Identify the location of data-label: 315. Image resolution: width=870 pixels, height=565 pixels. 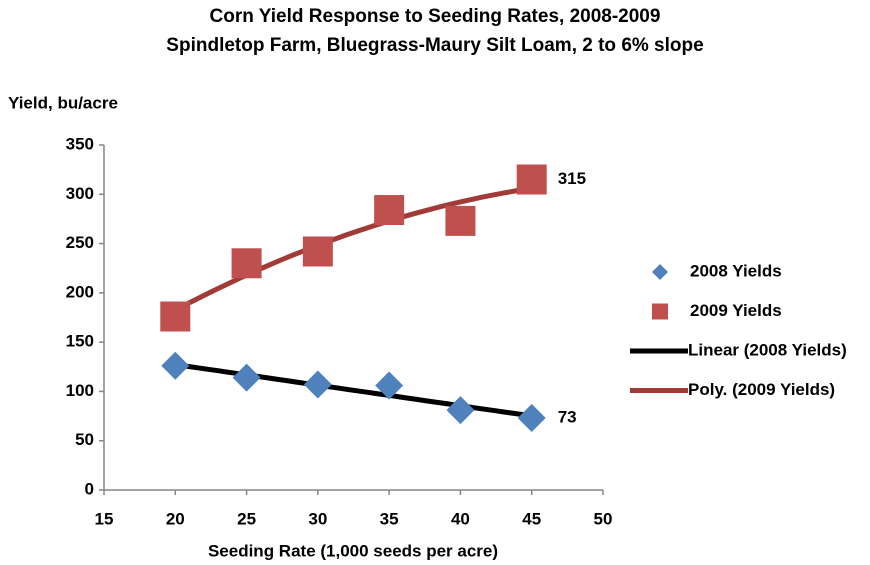
(572, 178).